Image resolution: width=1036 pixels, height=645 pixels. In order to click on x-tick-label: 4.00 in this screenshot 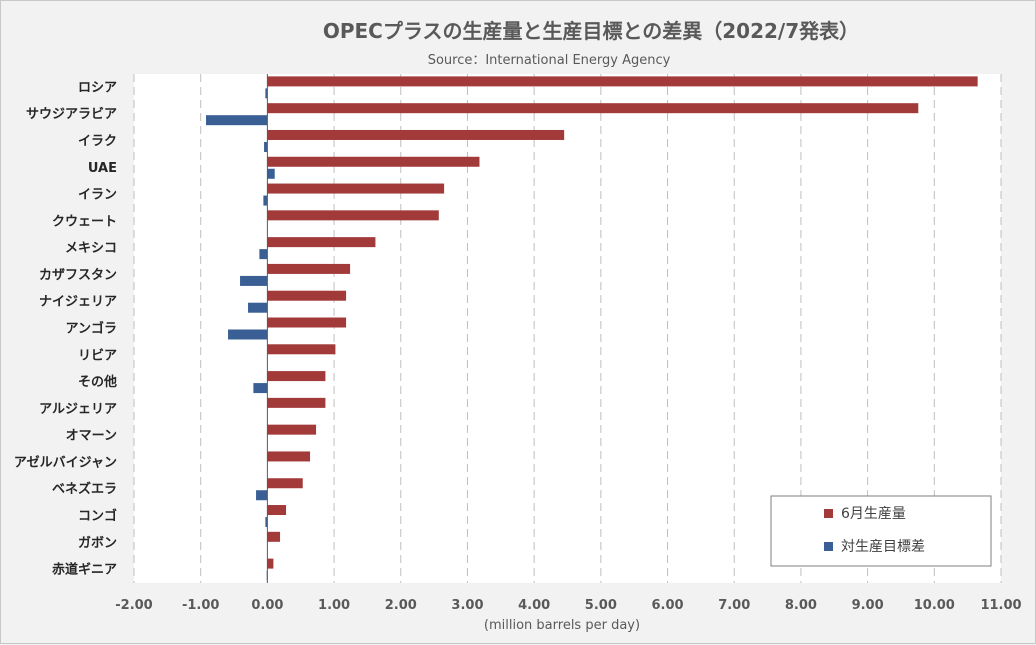, I will do `click(534, 605)`.